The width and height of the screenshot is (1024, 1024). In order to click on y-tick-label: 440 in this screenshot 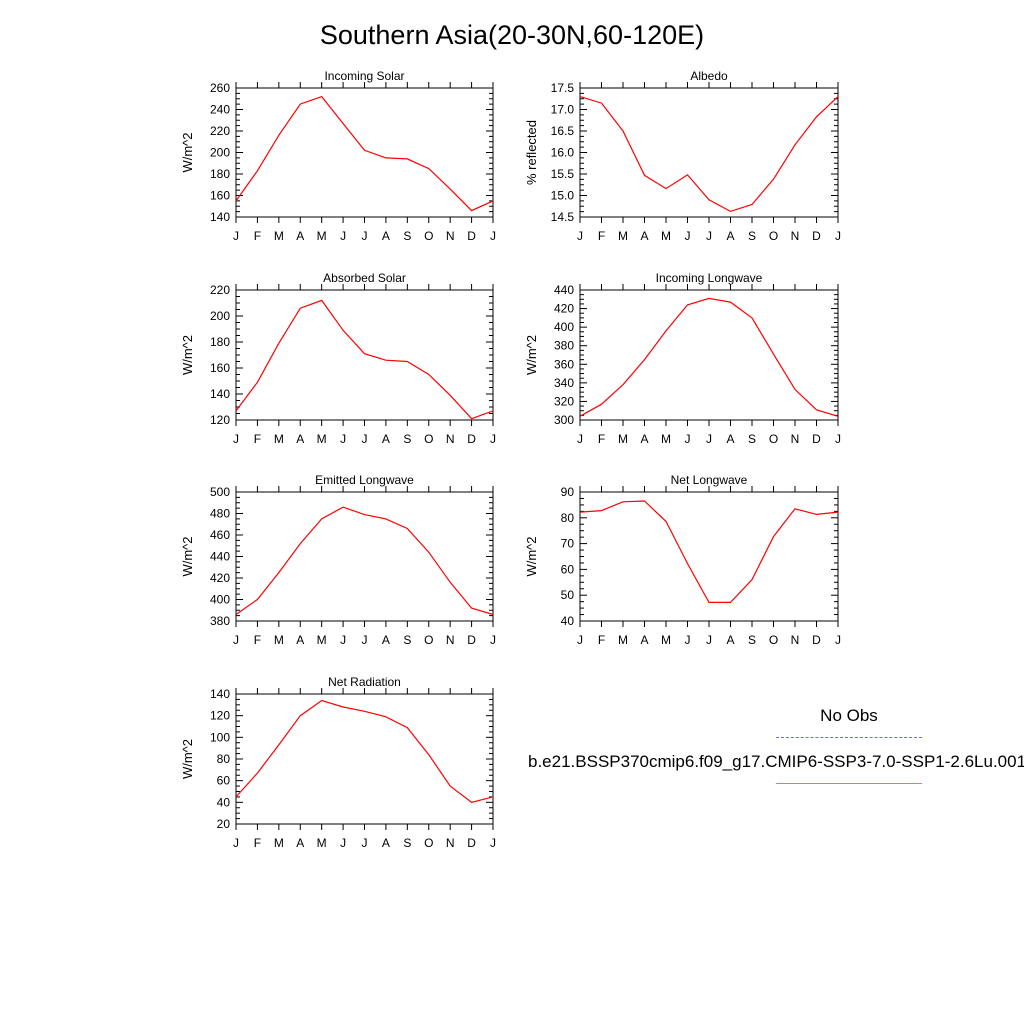, I will do `click(220, 557)`.